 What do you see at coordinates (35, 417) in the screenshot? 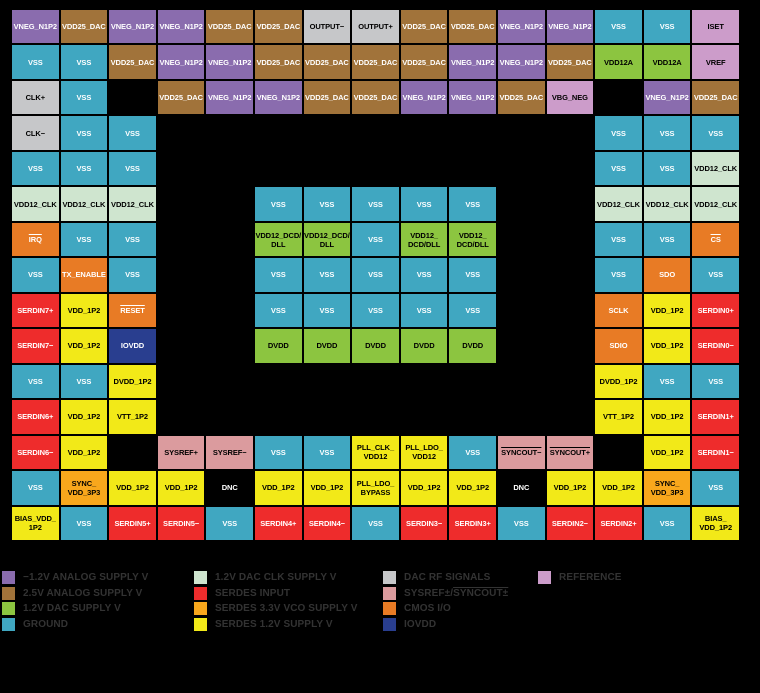
I see `pin-cell: SERDIN6+` at bounding box center [35, 417].